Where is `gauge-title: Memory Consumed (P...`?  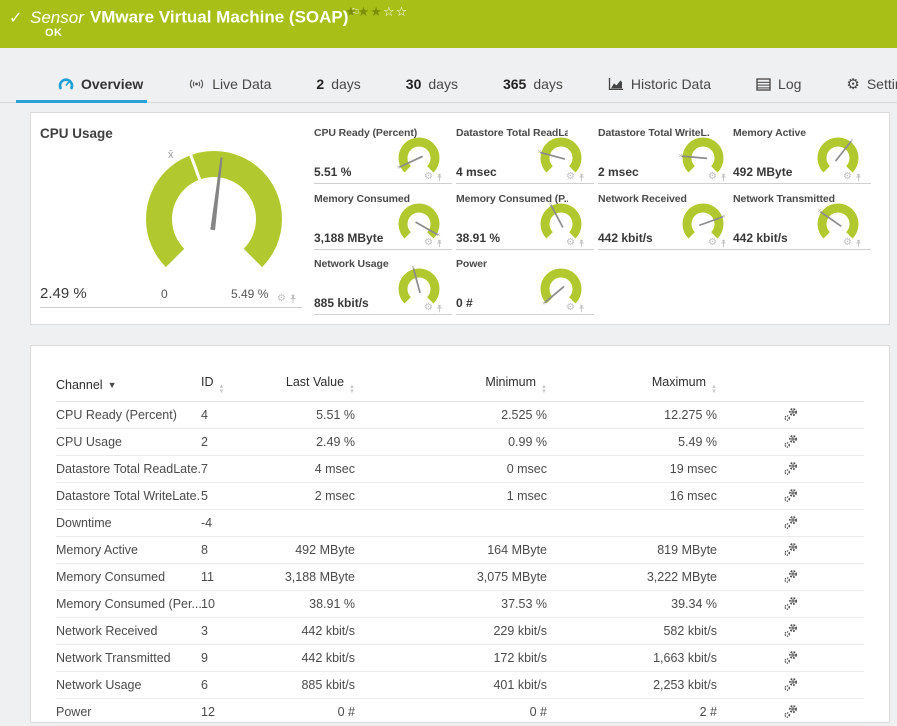 gauge-title: Memory Consumed (P... is located at coordinates (512, 199).